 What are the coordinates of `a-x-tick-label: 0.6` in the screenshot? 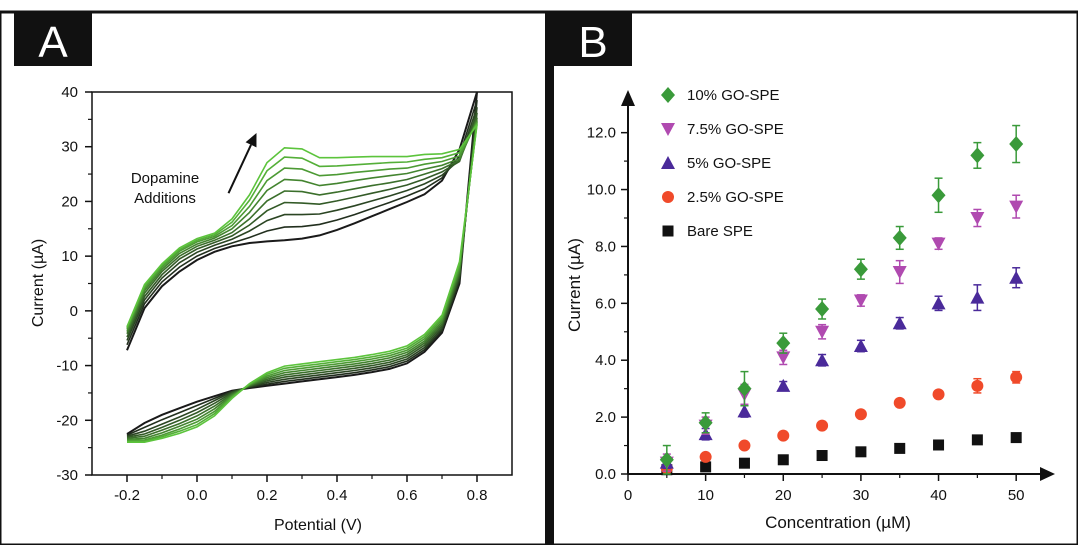 It's located at (407, 495).